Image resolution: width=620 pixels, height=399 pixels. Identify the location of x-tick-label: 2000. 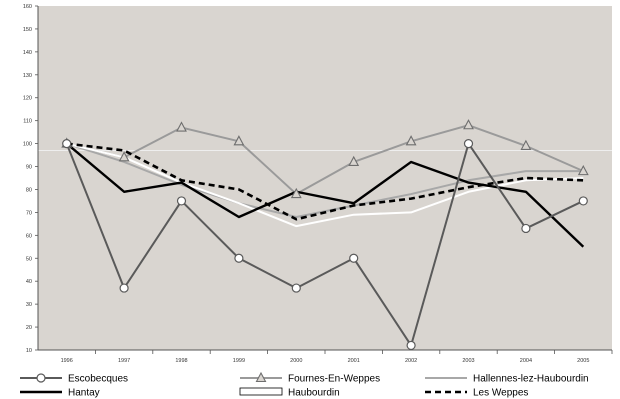
(296, 361).